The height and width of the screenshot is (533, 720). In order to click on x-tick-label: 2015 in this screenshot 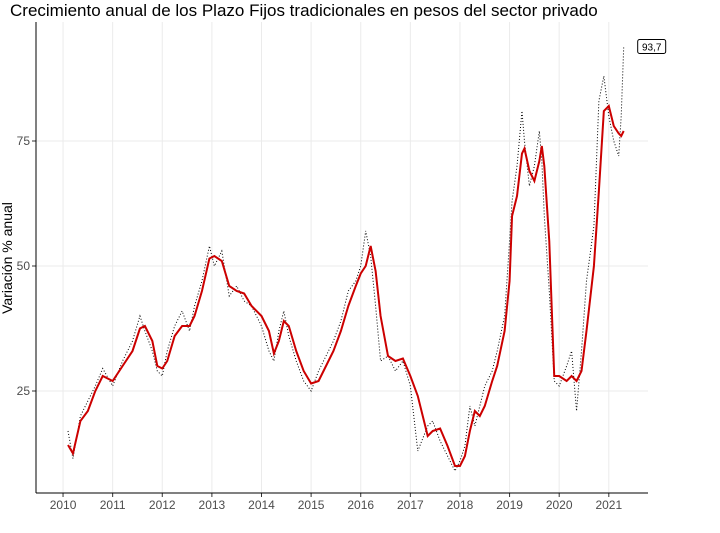, I will do `click(311, 505)`.